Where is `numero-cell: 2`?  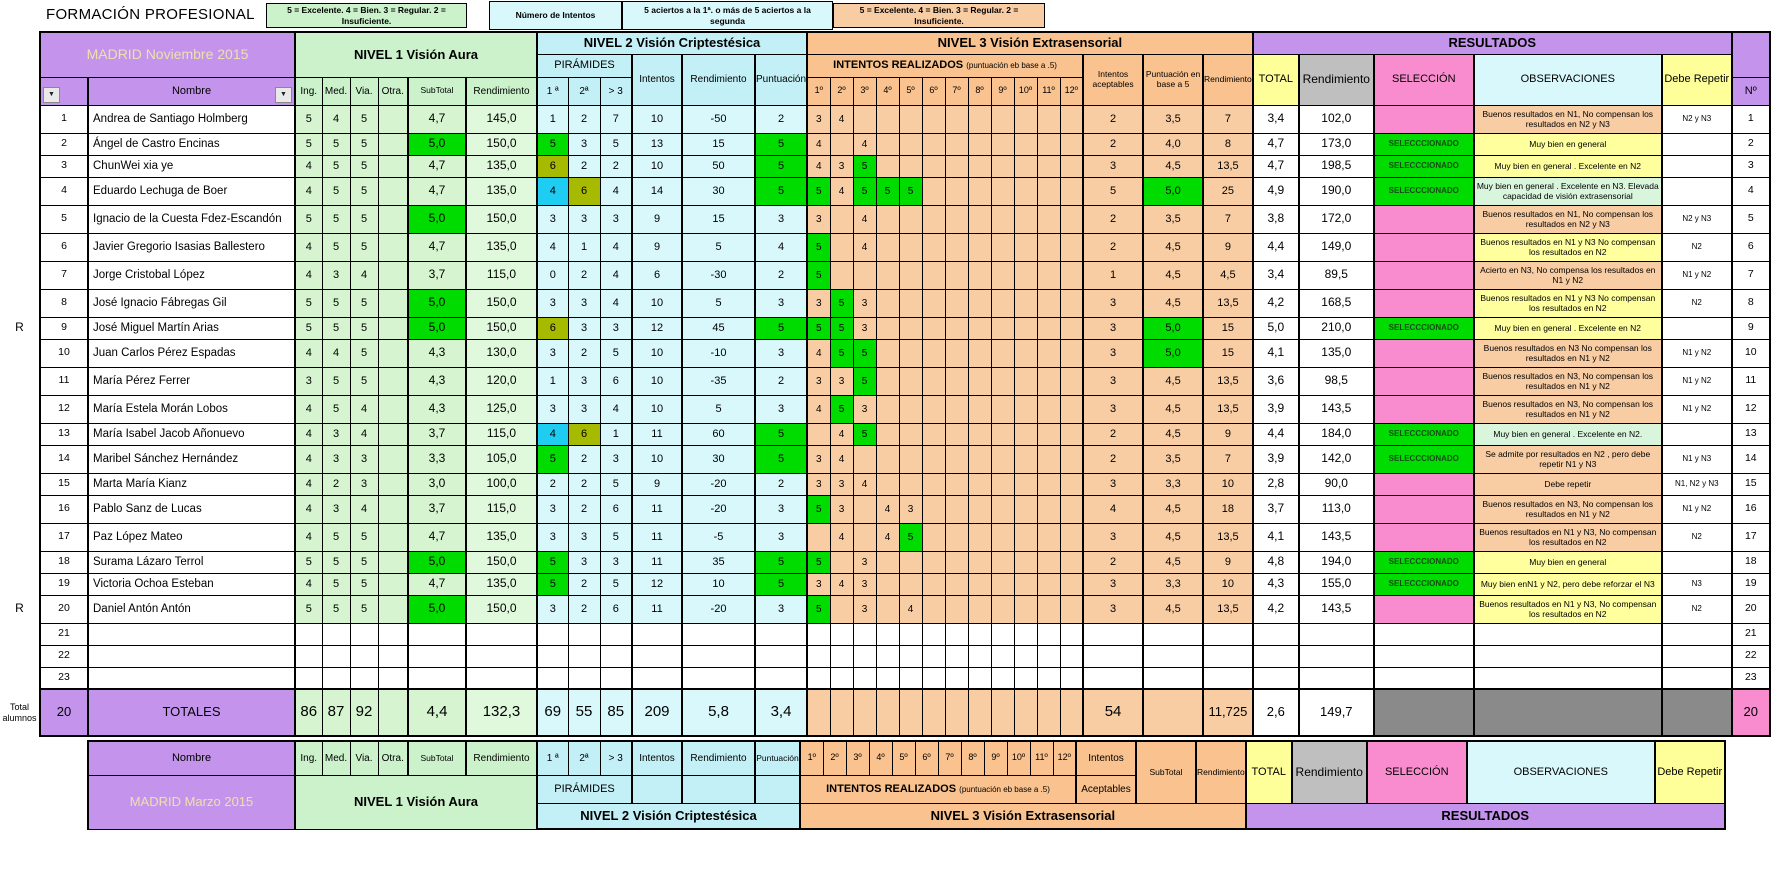 numero-cell: 2 is located at coordinates (1750, 144).